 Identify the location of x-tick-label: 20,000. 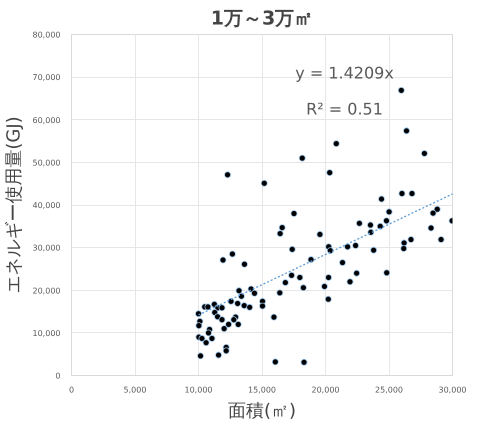
(326, 390).